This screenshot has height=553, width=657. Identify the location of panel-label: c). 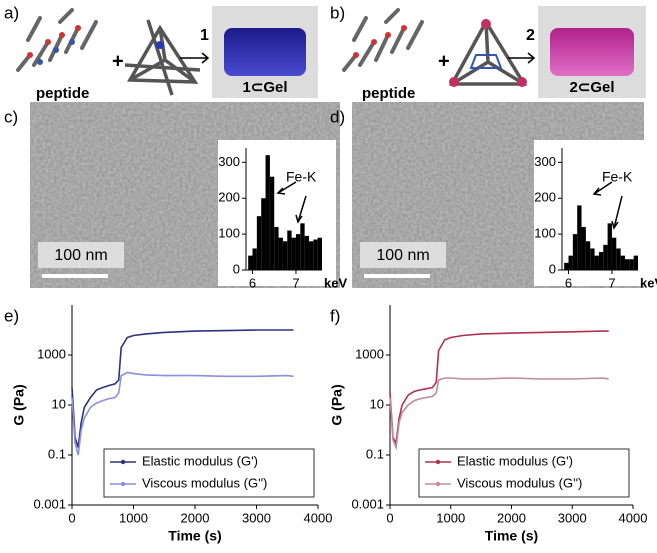
(11, 116).